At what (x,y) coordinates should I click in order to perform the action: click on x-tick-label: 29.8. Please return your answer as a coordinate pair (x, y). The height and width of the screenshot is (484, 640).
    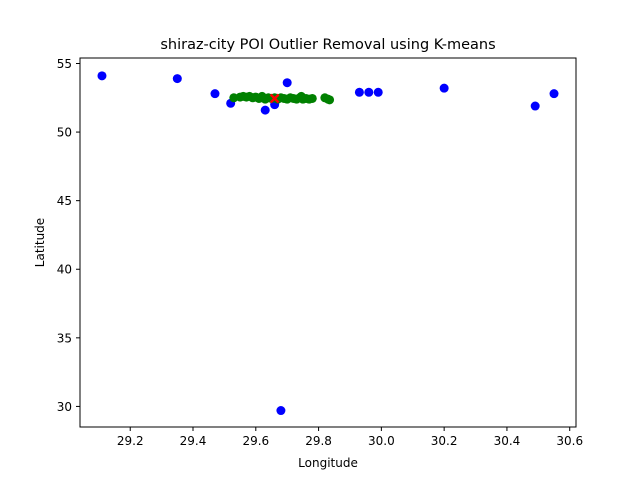
    Looking at the image, I should click on (318, 441).